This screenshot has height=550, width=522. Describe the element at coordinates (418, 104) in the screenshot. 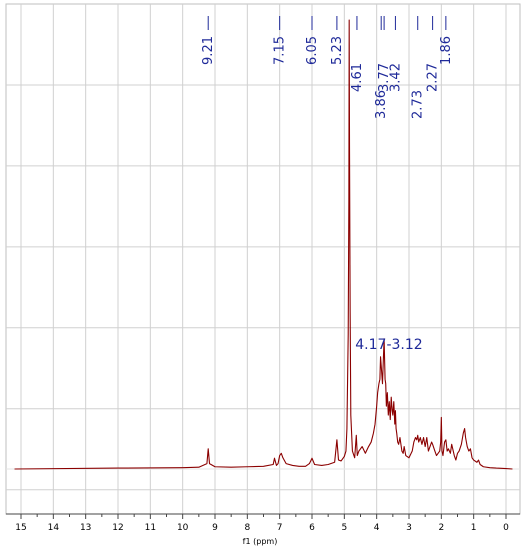

I see `peak-label: 2.73` at that location.